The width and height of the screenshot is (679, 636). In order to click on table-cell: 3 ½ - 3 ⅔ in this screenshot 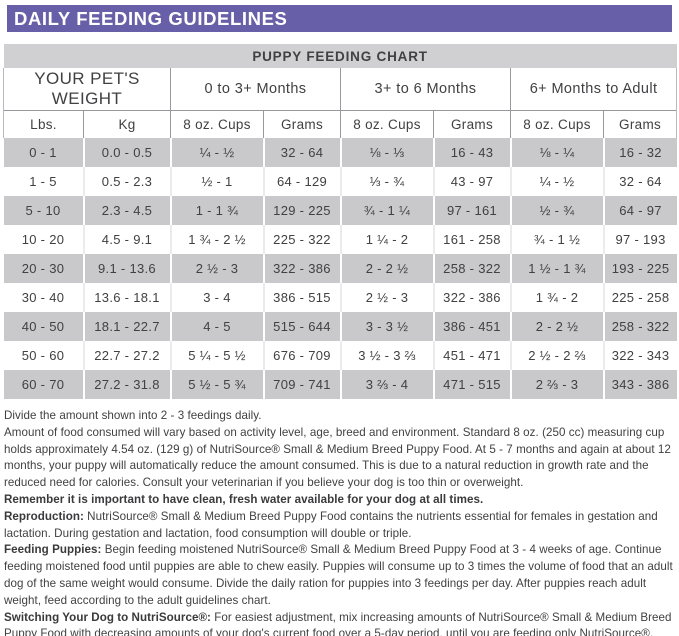, I will do `click(387, 355)`.